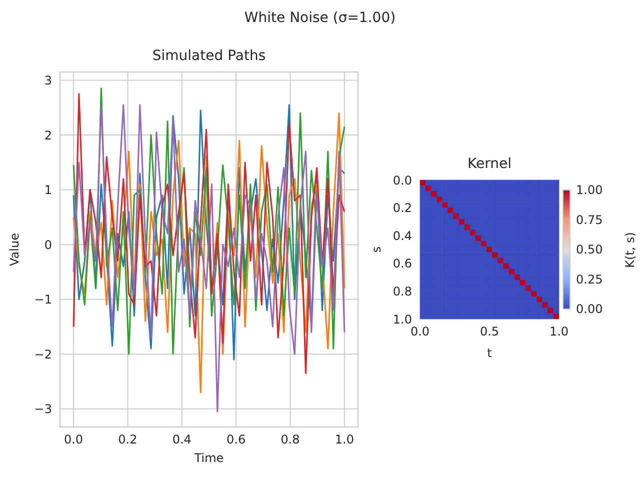  I want to click on color-bar-title: K(t, s), so click(630, 250).